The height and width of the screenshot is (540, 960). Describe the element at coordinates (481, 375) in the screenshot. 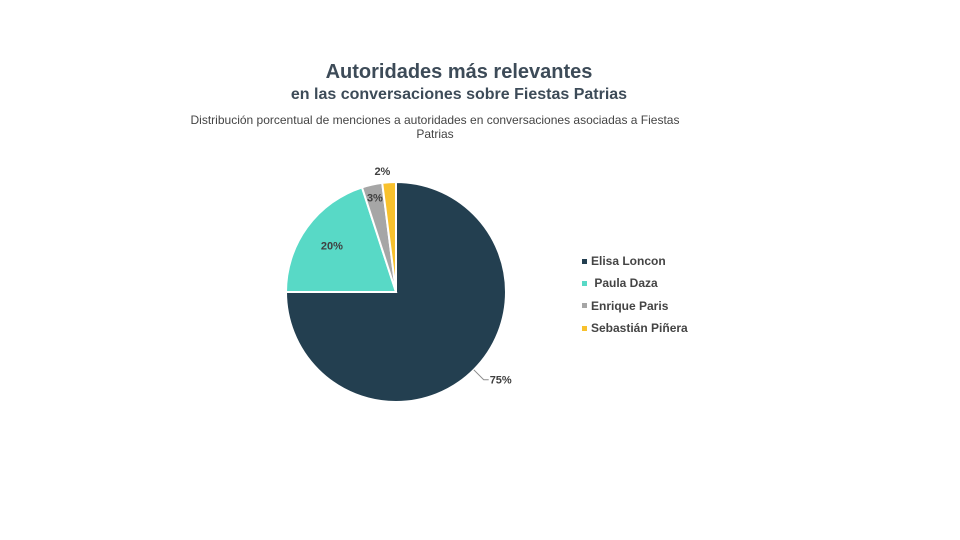

I see `leader-line-elisa-loncon` at that location.